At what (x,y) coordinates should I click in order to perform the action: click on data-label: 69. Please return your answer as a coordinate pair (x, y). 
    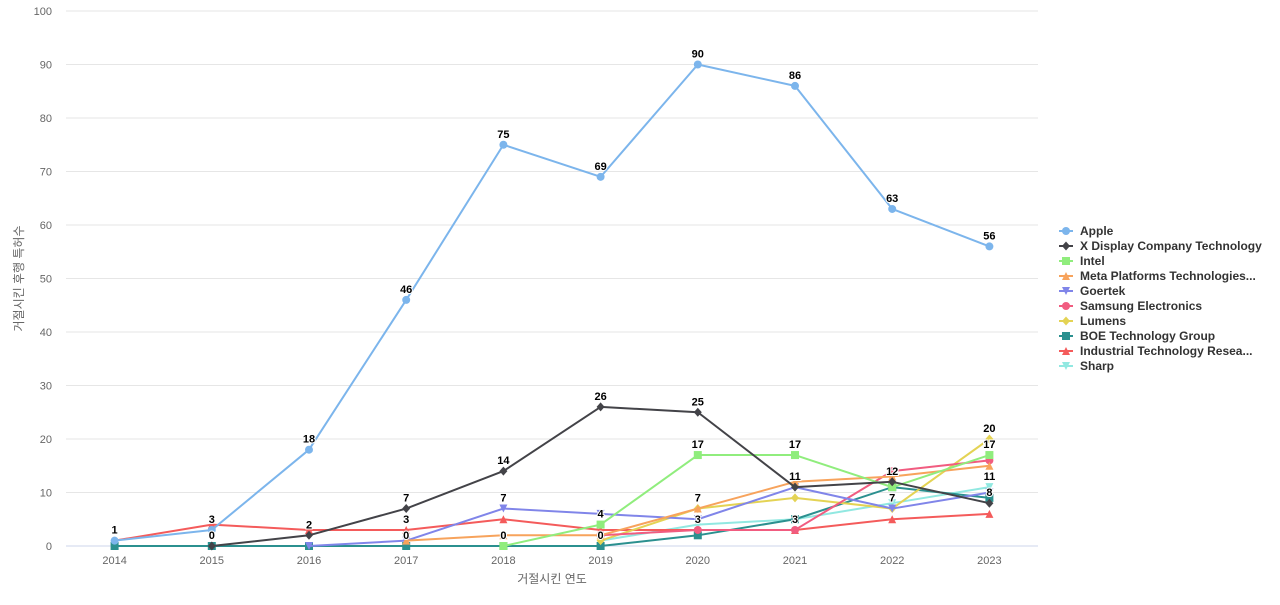
    Looking at the image, I should click on (600, 167).